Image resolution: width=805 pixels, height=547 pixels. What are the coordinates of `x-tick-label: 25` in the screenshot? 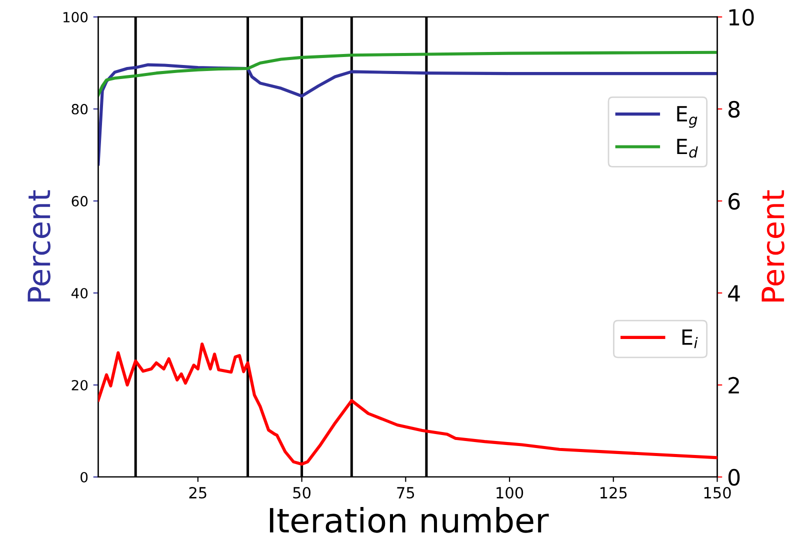 It's located at (197, 492).